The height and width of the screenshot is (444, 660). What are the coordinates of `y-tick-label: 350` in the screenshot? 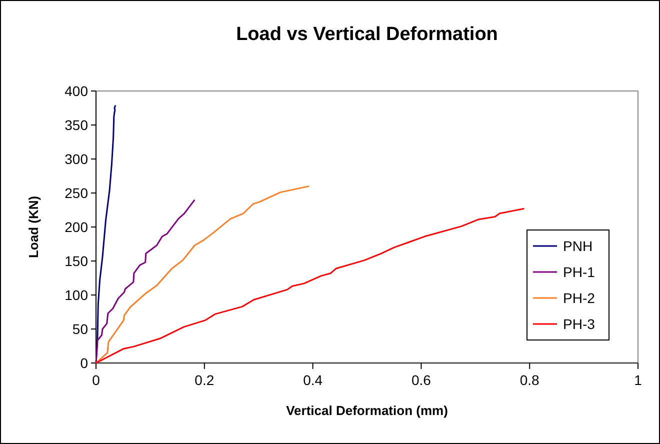 It's located at (76, 125).